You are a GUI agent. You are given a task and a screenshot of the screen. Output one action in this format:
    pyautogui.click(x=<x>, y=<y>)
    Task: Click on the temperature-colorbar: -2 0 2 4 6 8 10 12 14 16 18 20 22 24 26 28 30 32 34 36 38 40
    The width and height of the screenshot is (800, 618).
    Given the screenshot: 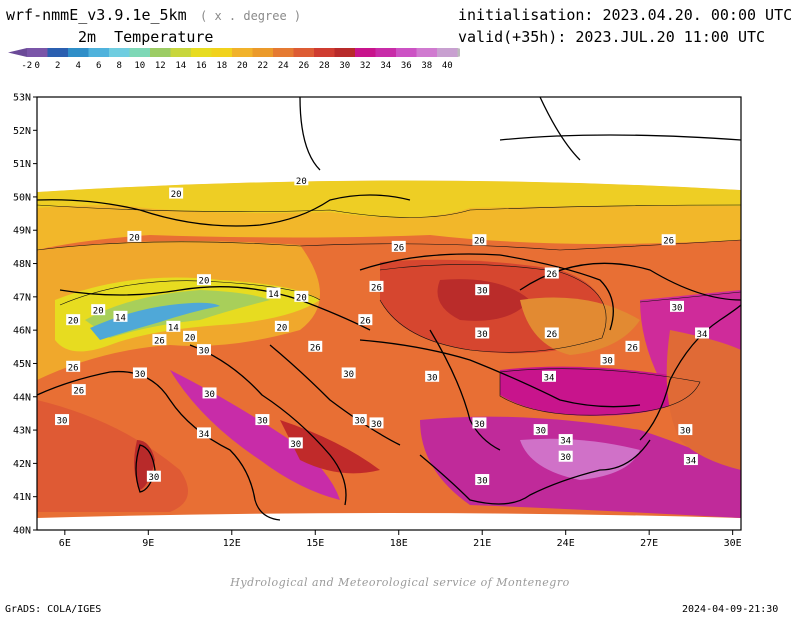 What is the action you would take?
    pyautogui.click(x=234, y=59)
    